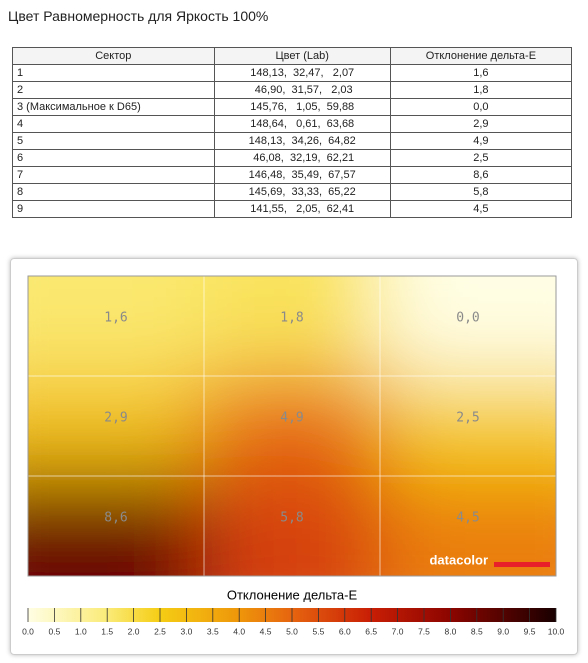 Image resolution: width=588 pixels, height=663 pixels. Describe the element at coordinates (239, 631) in the screenshot. I see `colorbar-tick-label: 4.0` at that location.